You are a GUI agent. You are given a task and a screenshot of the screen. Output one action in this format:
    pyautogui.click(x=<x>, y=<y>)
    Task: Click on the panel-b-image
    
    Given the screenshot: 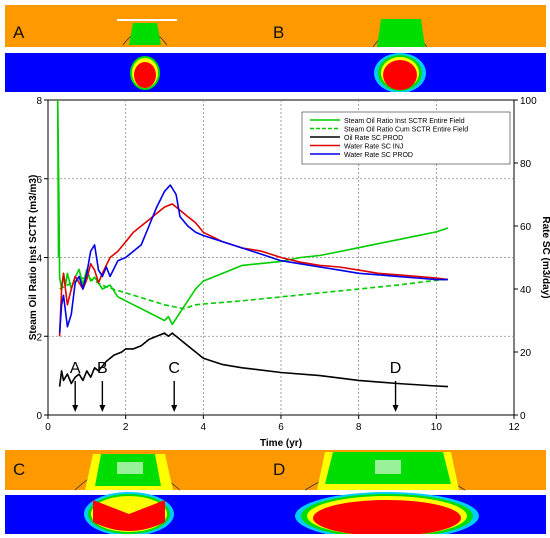 What is the action you would take?
    pyautogui.click(x=405, y=48)
    